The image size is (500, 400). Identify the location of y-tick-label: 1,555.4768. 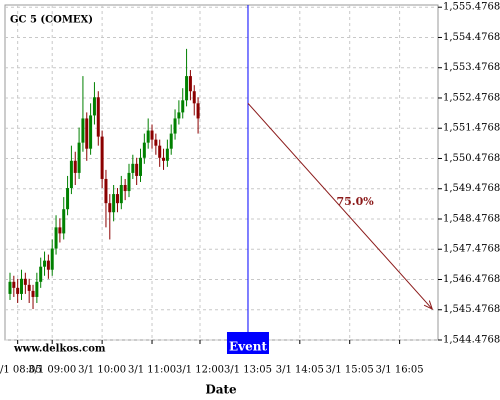
(471, 7).